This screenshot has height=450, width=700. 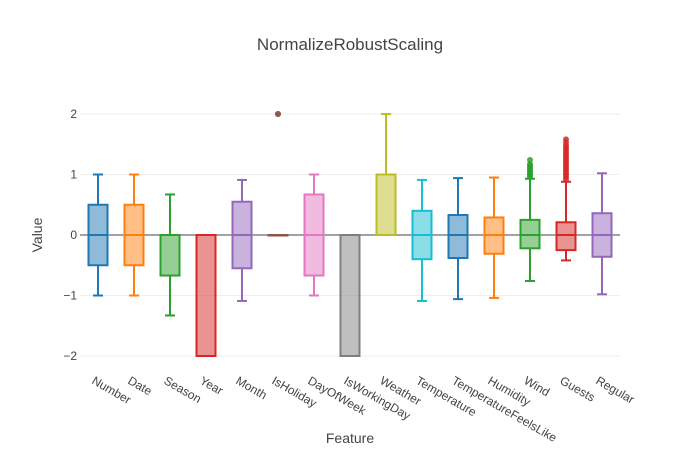 What do you see at coordinates (112, 389) in the screenshot?
I see `x-tick-label: Number` at bounding box center [112, 389].